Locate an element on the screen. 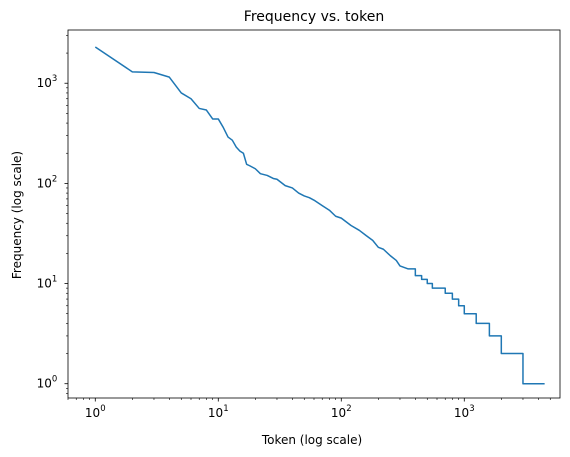 Image resolution: width=570 pixels, height=457 pixels. chart-title: Frequency vs. token is located at coordinates (314, 17).